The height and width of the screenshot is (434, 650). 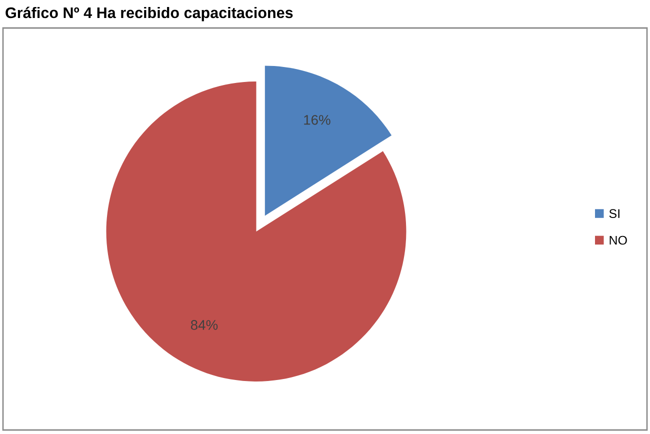 I want to click on data-label: 84%, so click(x=204, y=325).